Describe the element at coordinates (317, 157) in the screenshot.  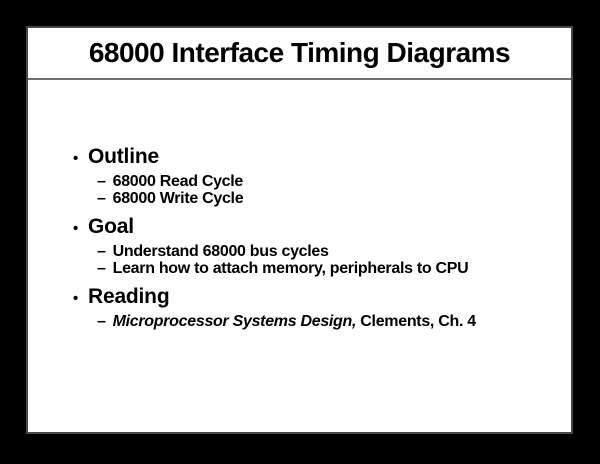
I see `bullet-item: • Outline` at that location.